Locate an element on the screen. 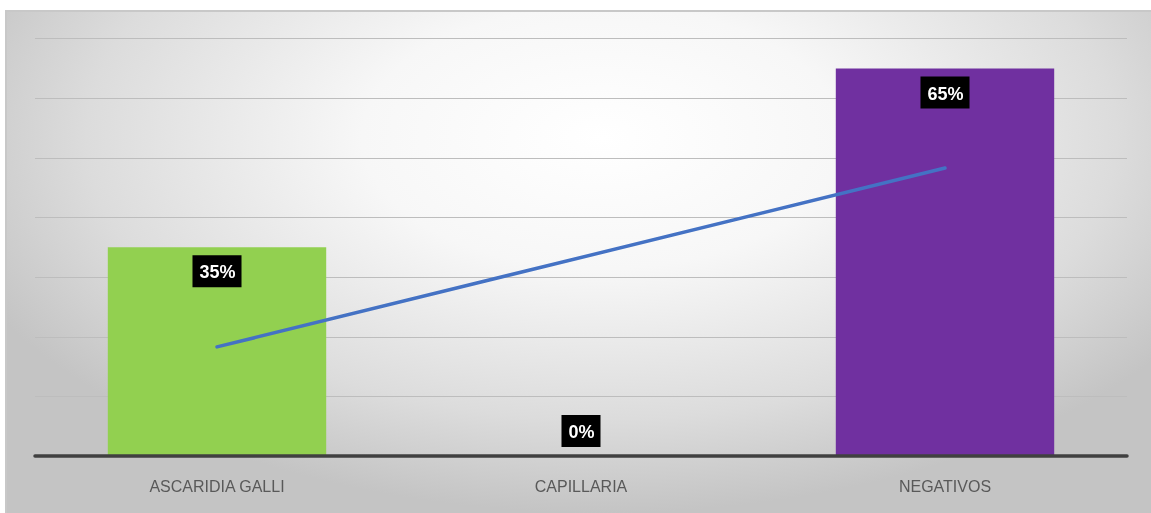 Image resolution: width=1151 pixels, height=513 pixels. x-tick-label: CAPILLARIA is located at coordinates (581, 486).